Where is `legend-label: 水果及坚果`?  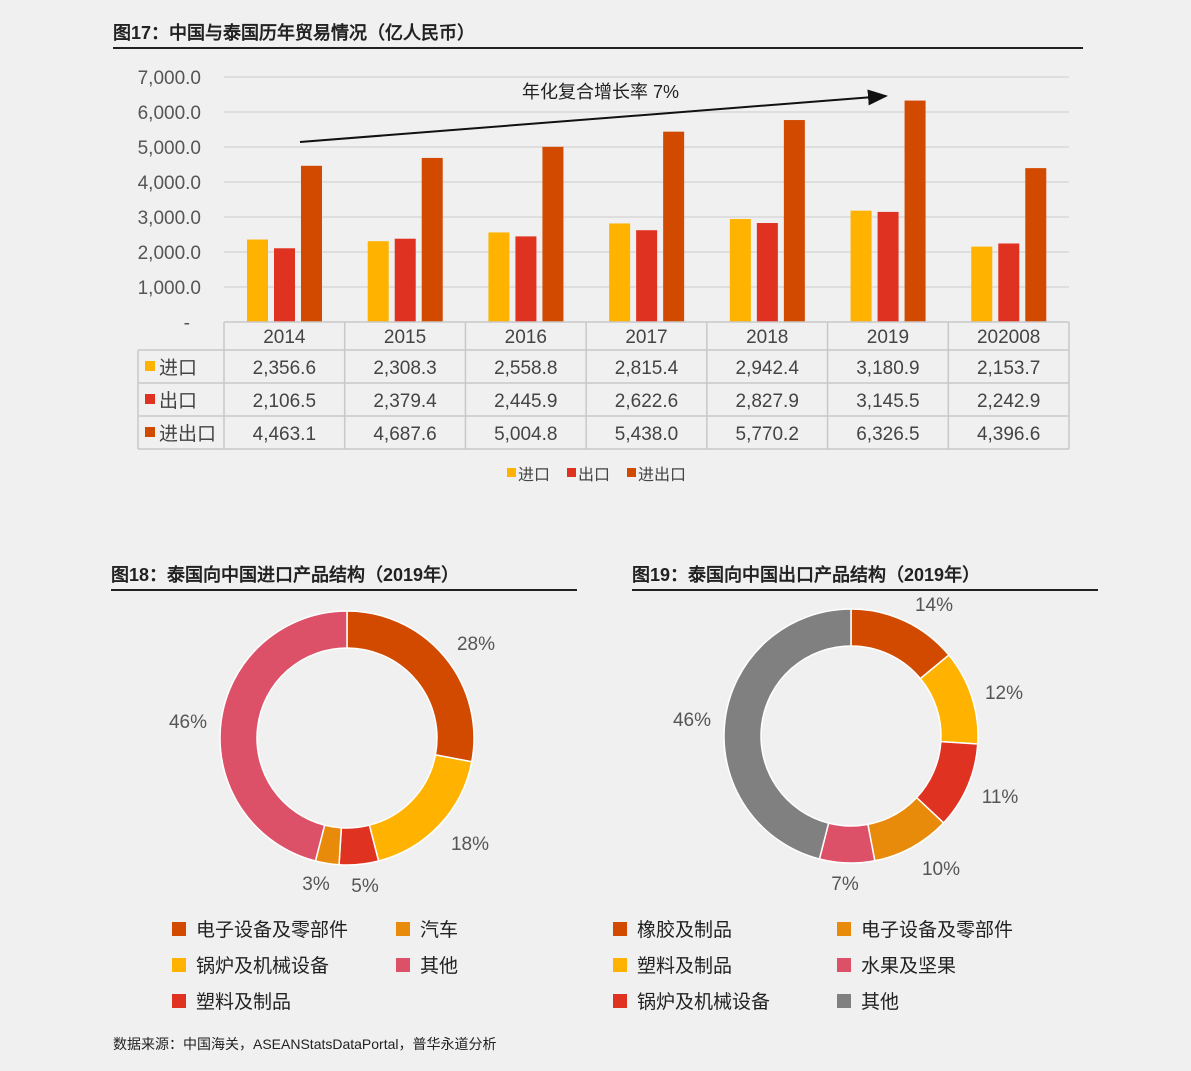
legend-label: 水果及坚果 is located at coordinates (909, 966).